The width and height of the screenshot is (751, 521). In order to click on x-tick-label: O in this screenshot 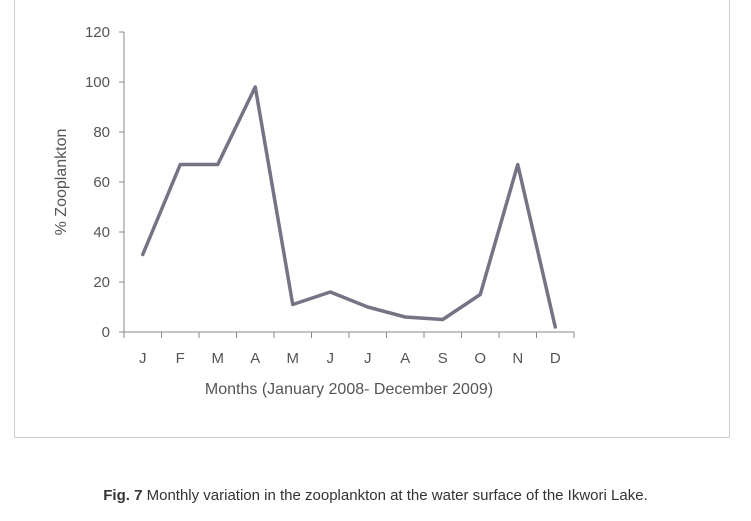, I will do `click(480, 358)`.